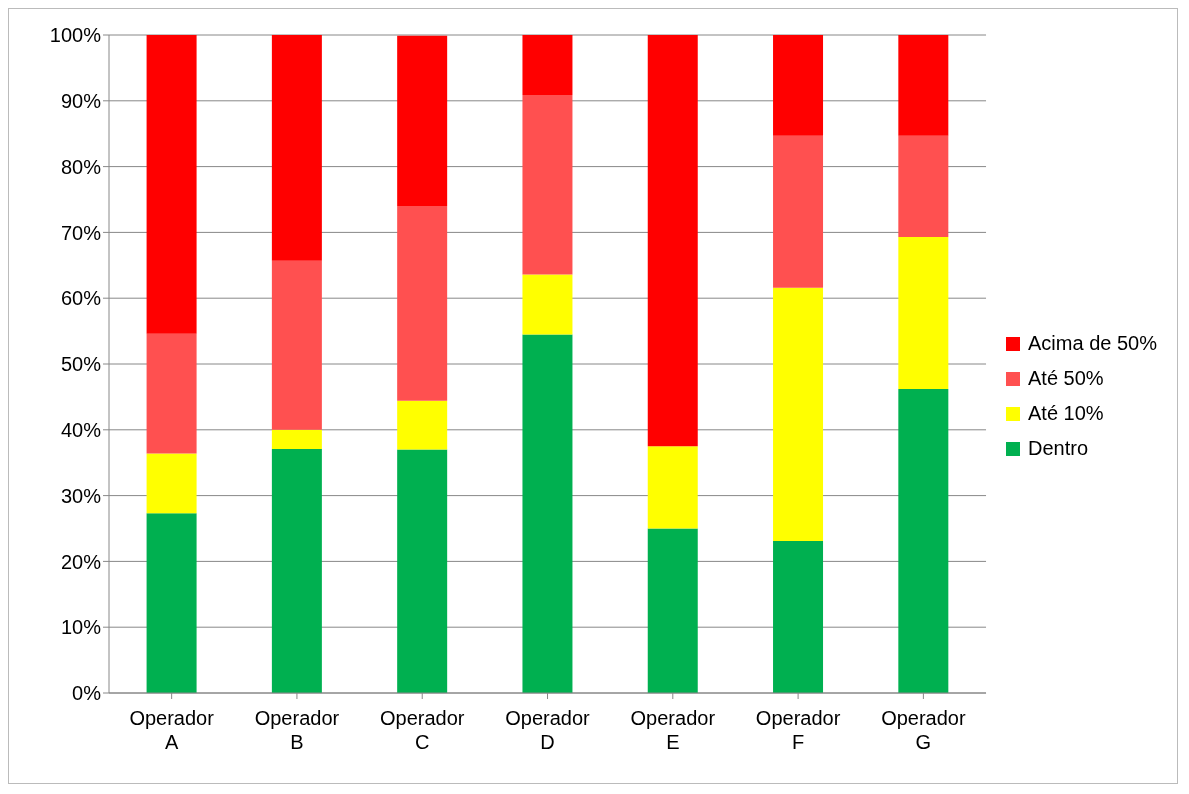  I want to click on legend-label: Dentro, so click(1058, 448).